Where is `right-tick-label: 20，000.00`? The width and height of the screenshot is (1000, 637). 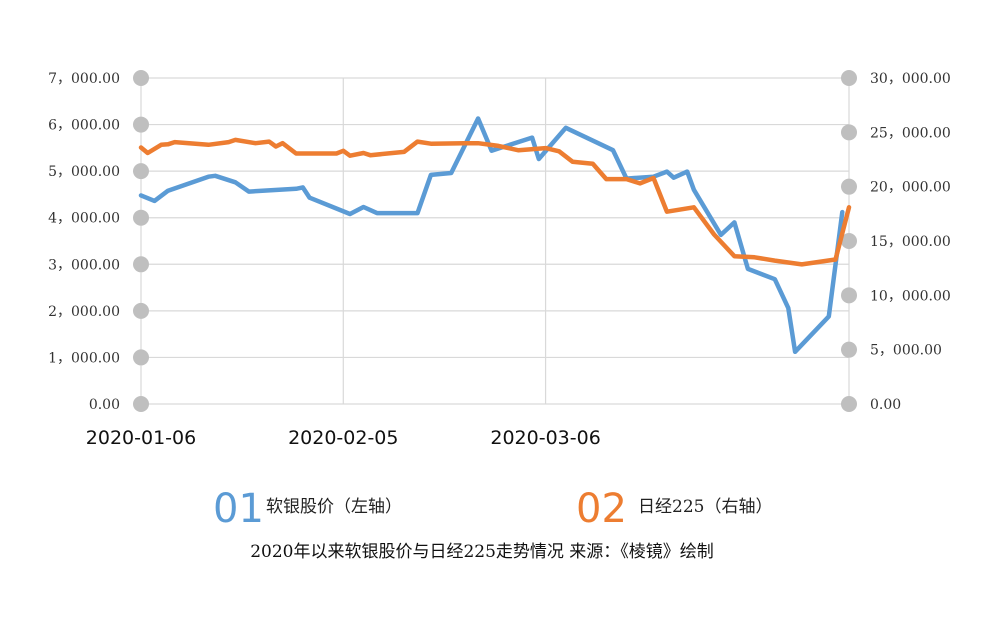
right-tick-label: 20，000.00 is located at coordinates (910, 188).